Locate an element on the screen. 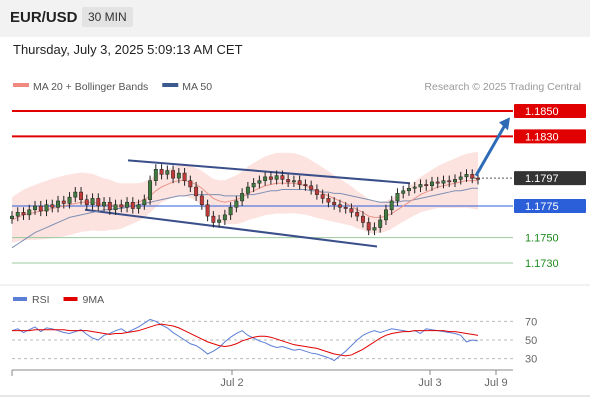  rsi-line is located at coordinates (245, 340).